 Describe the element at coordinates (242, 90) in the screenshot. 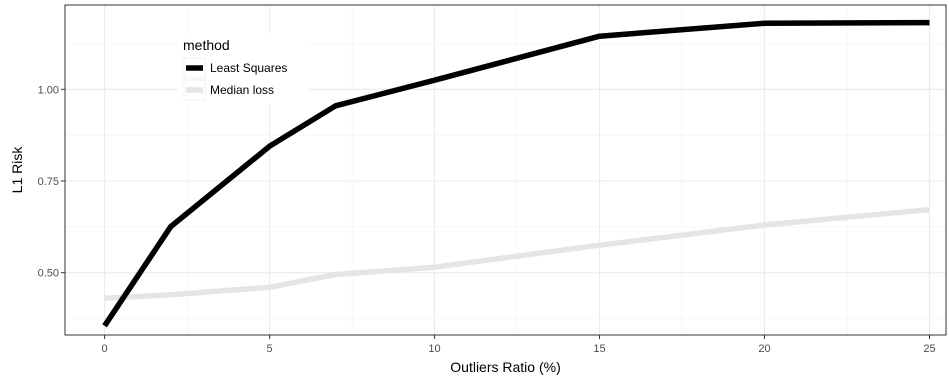

I see `legend-label: Median loss` at that location.